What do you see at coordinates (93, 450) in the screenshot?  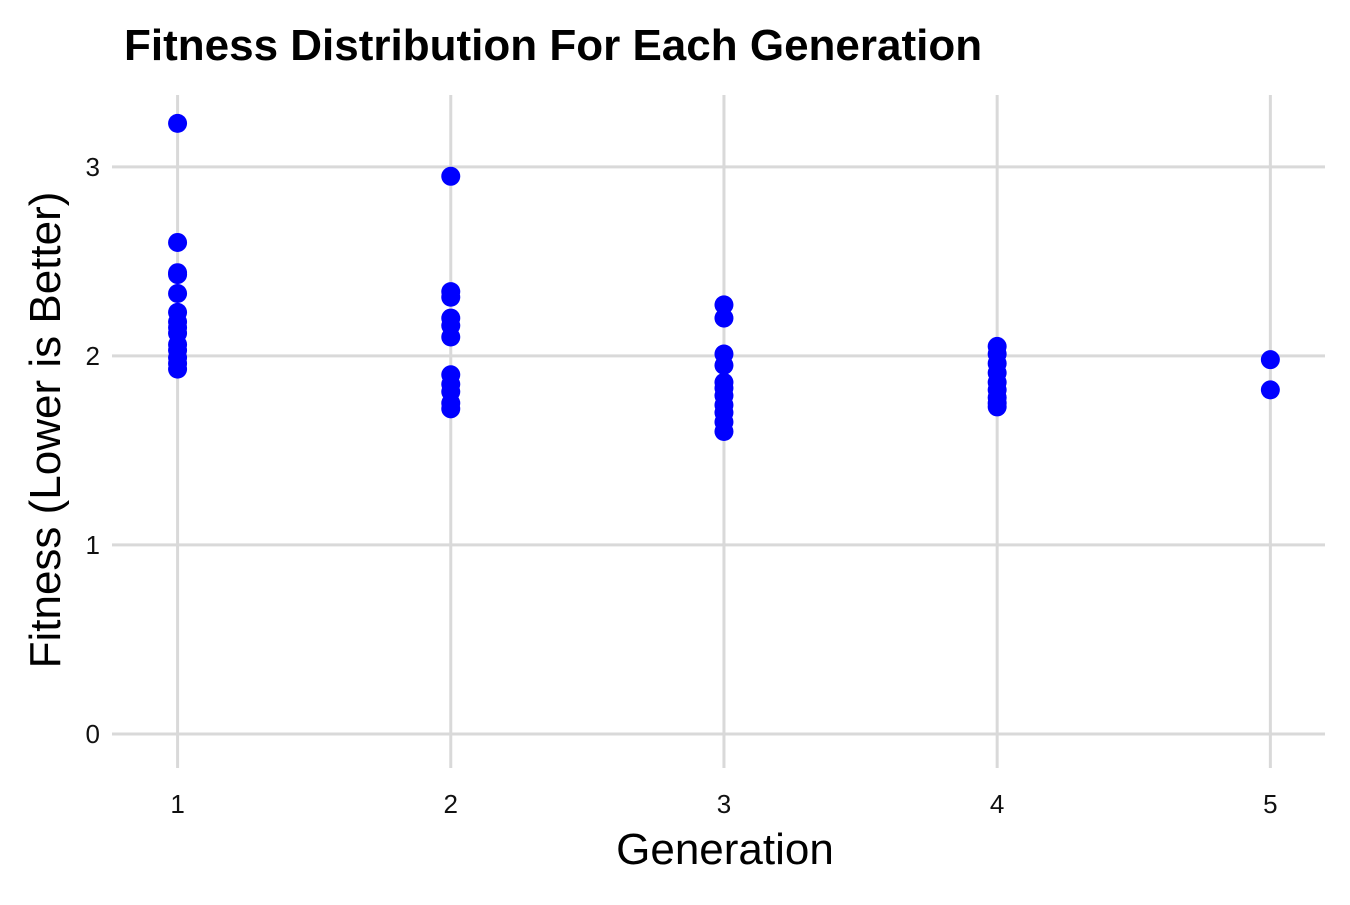 I see `y-axis-ticks: 0 1 2 3` at bounding box center [93, 450].